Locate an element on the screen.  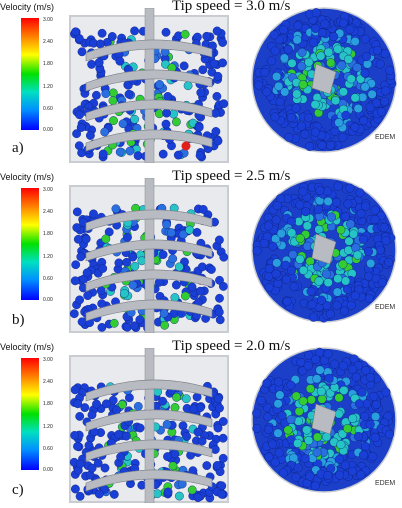
panel-title: Tip speed = 3.0 m/s is located at coordinates (231, 7).